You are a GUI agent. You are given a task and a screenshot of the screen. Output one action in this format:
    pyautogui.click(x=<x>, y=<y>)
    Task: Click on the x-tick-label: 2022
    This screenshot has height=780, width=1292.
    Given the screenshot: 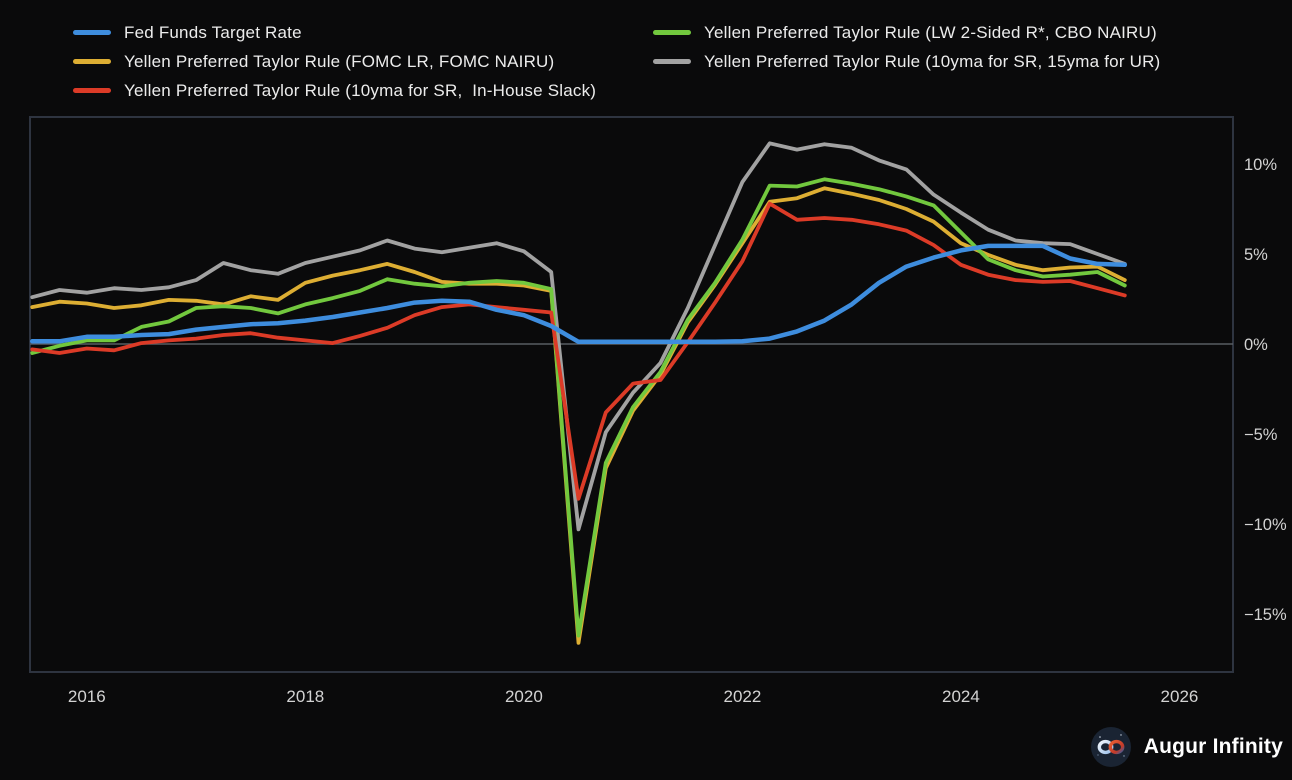 What is the action you would take?
    pyautogui.click(x=742, y=696)
    